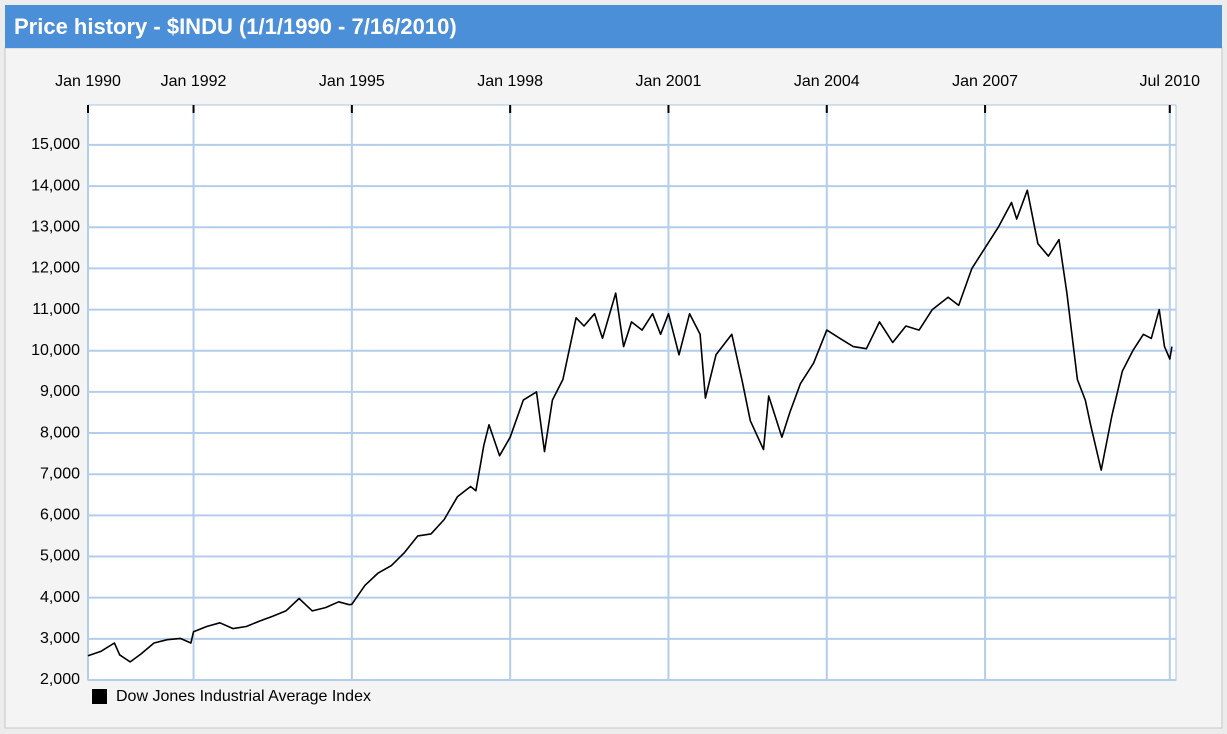  What do you see at coordinates (985, 81) in the screenshot?
I see `x-tick-label: Jan 2007` at bounding box center [985, 81].